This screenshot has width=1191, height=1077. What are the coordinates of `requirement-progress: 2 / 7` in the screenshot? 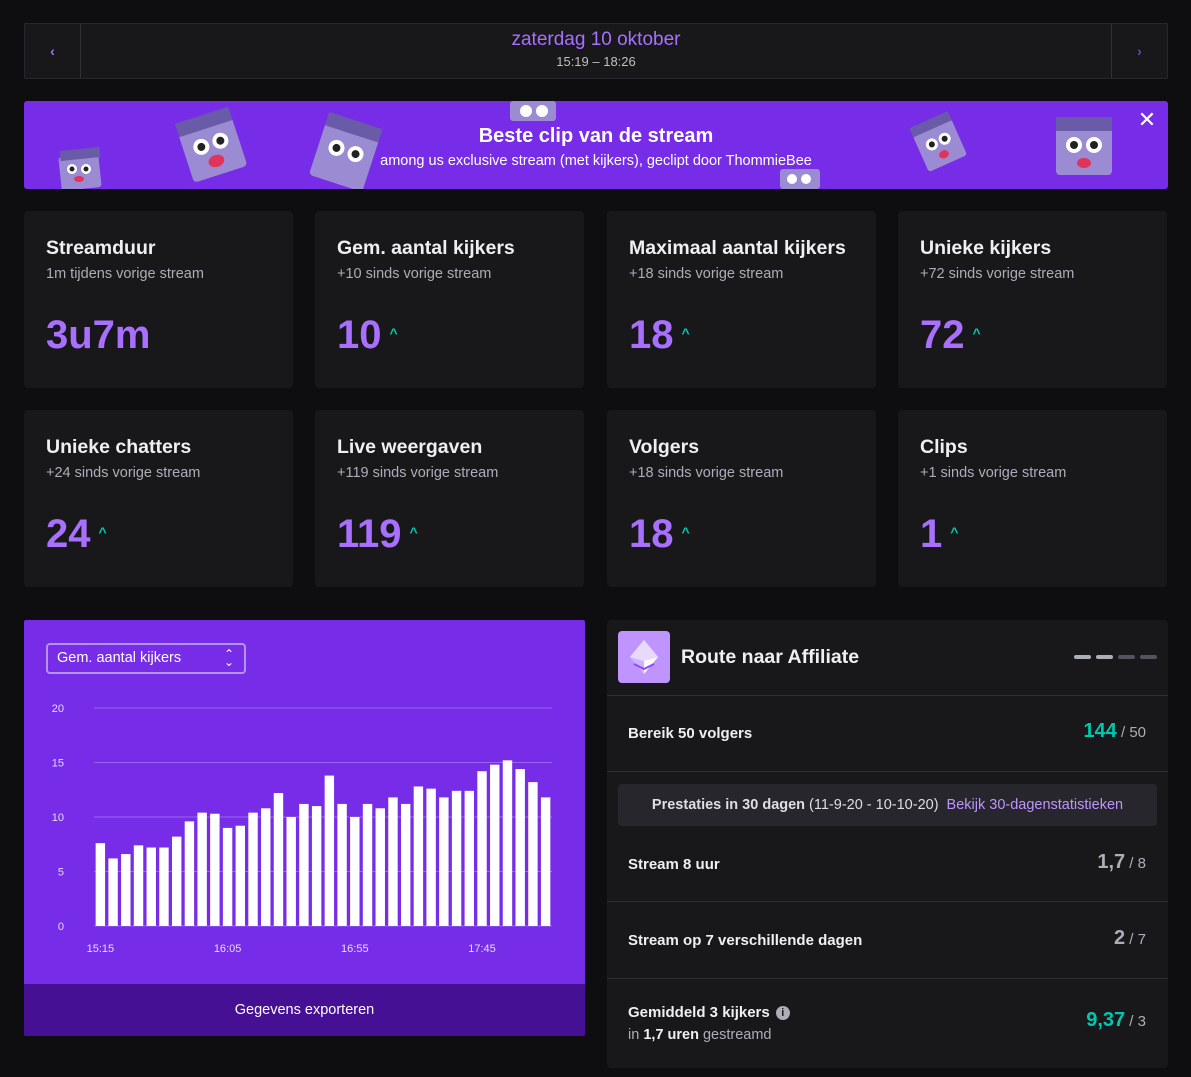 It's located at (1130, 938).